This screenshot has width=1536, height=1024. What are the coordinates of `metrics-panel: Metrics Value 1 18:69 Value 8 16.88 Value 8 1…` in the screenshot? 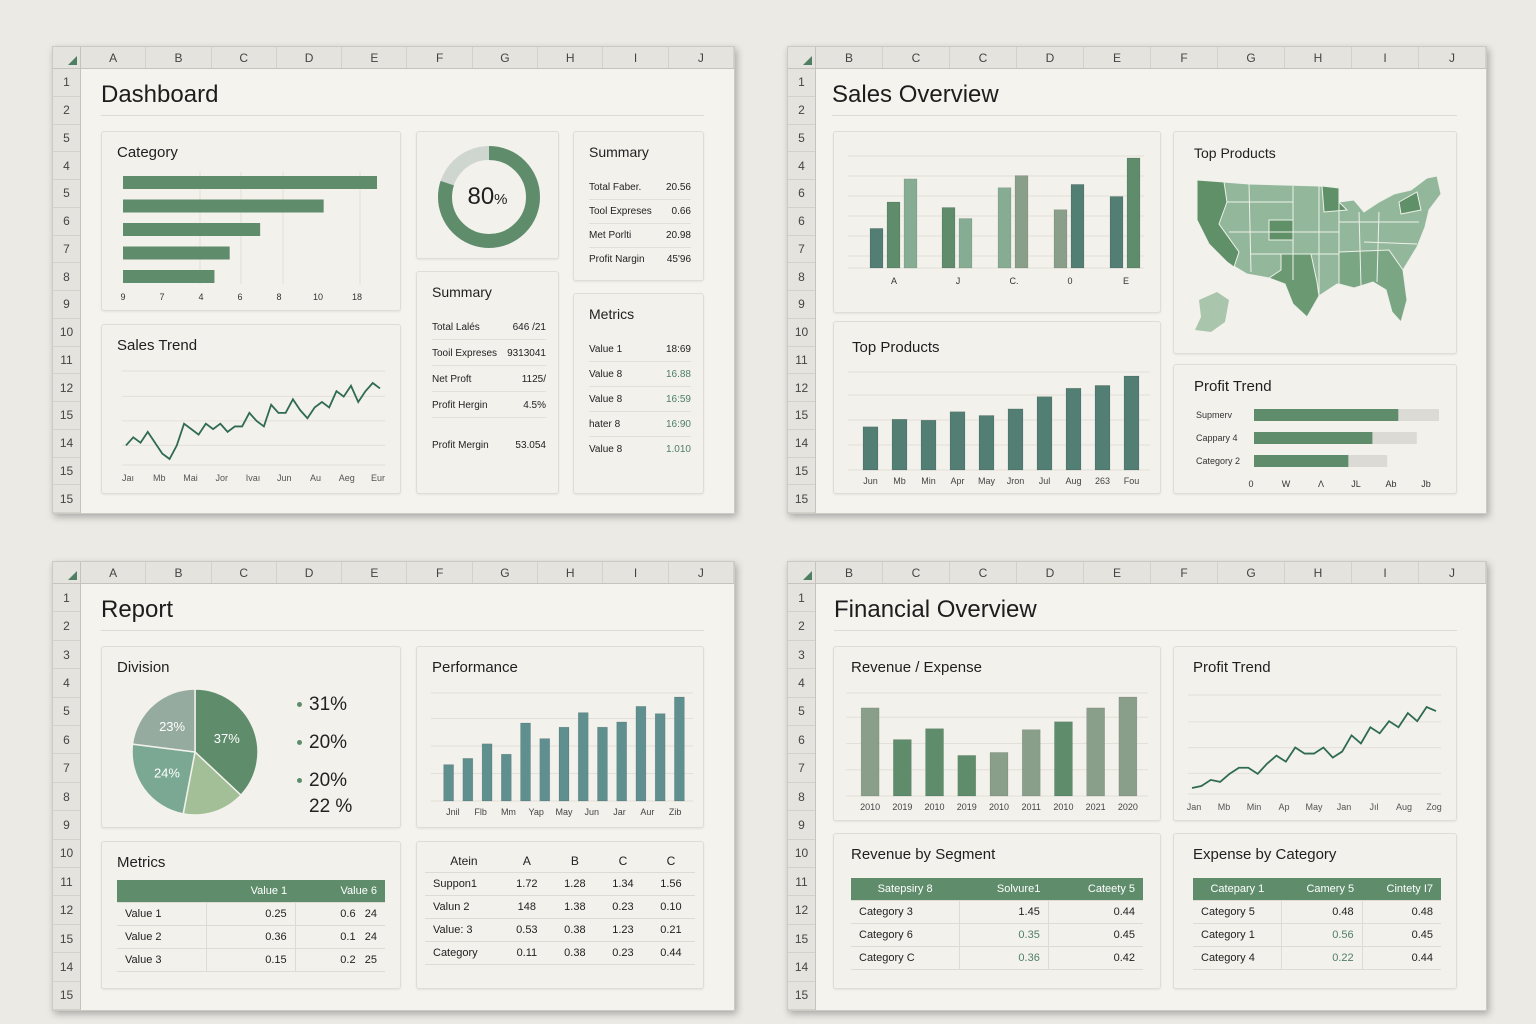 It's located at (638, 393).